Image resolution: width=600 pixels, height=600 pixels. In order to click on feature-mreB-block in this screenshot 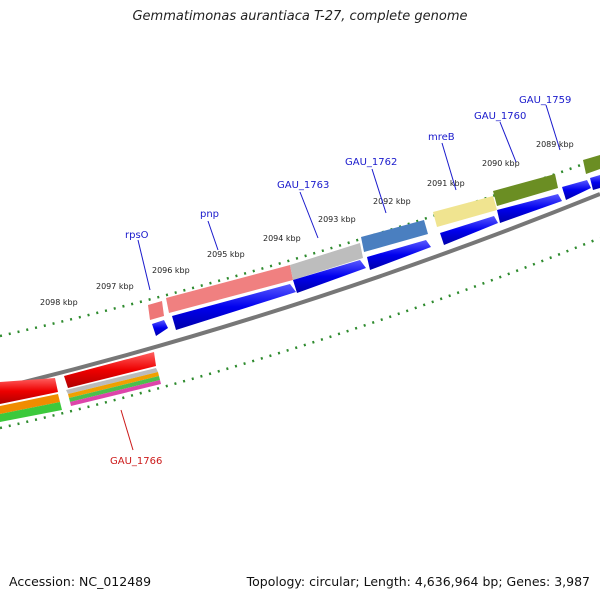, I will do `click(465, 211)`.